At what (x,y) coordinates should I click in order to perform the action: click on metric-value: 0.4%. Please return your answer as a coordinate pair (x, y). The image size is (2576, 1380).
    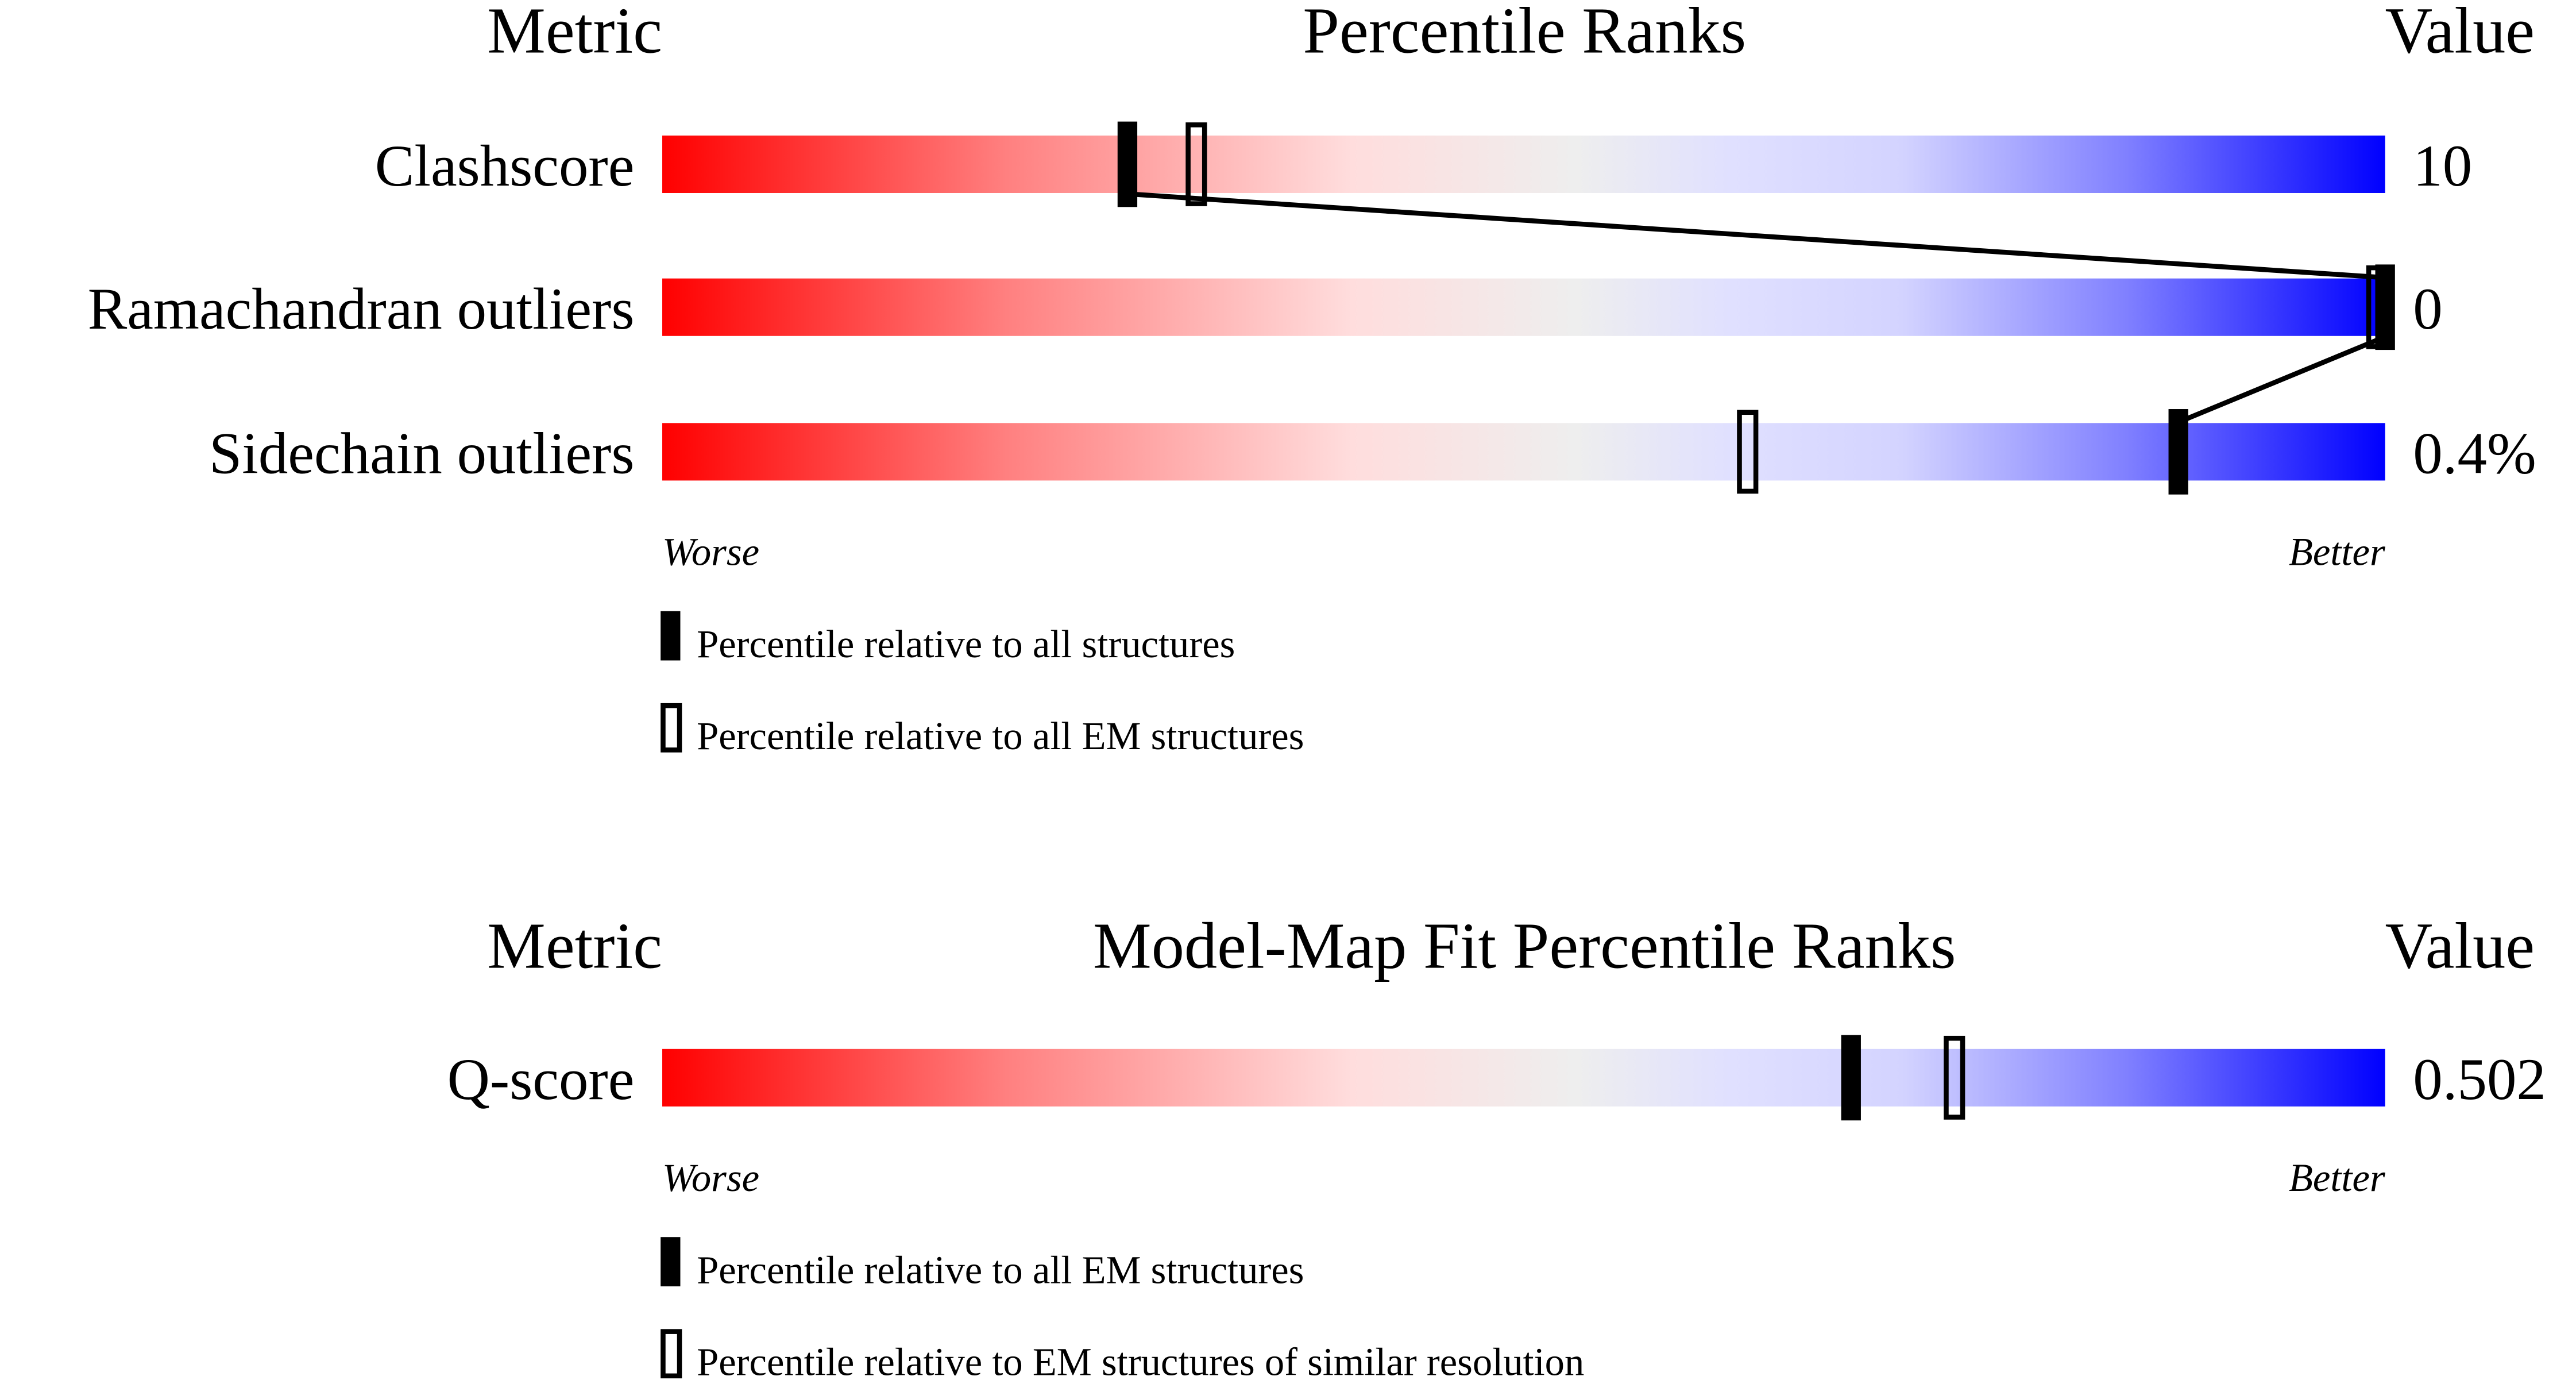
    Looking at the image, I should click on (2474, 454).